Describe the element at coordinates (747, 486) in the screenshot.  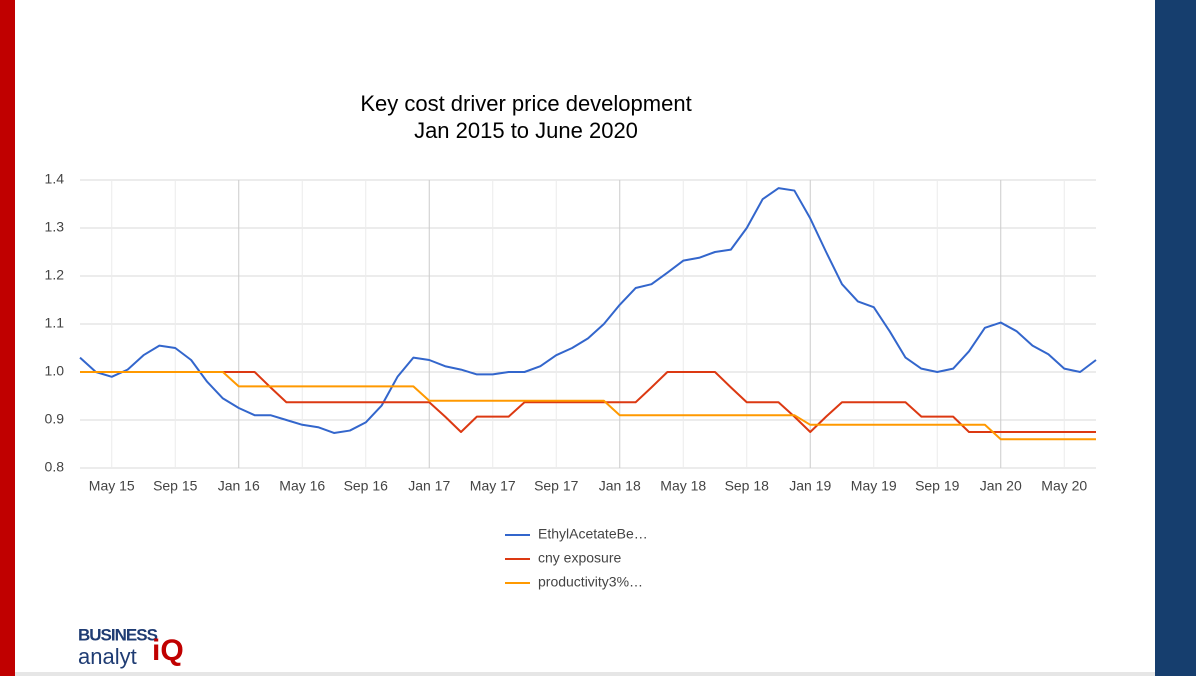
I see `x-tick-label: Sep 18` at that location.